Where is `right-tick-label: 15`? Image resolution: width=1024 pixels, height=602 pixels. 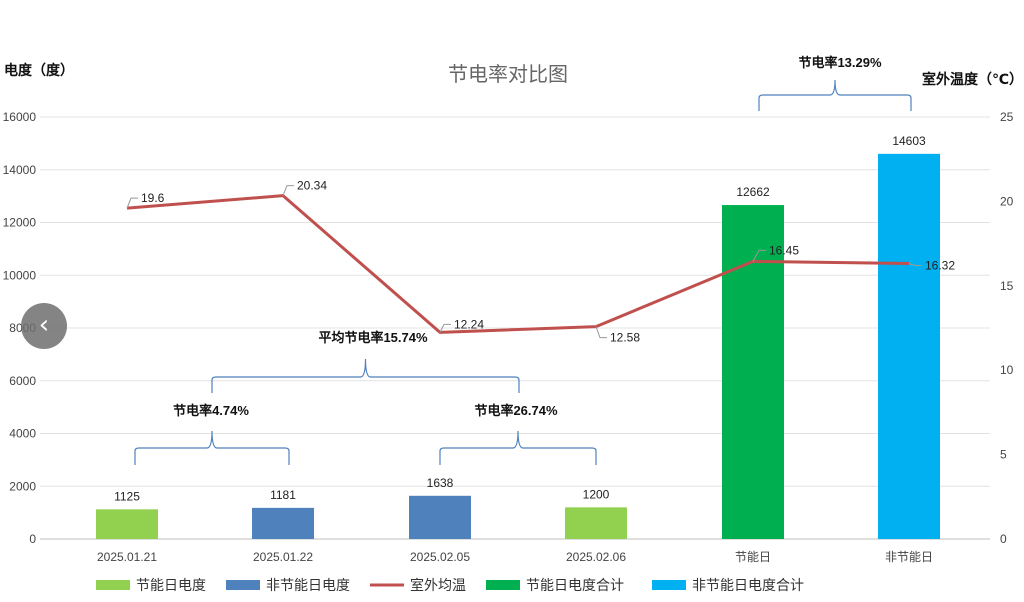 right-tick-label: 15 is located at coordinates (1007, 286).